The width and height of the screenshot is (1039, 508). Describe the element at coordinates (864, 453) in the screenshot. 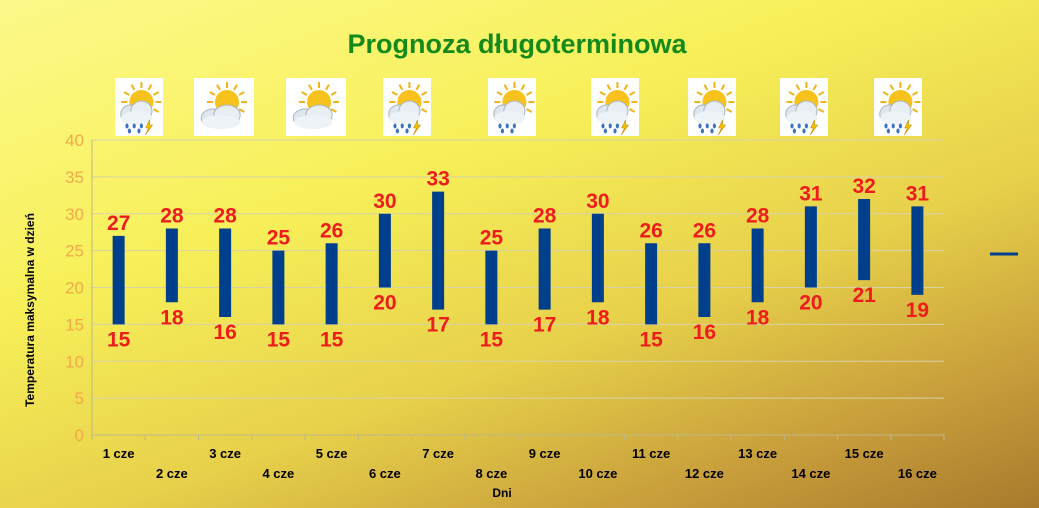

I see `x-tick-label: 15 cze` at that location.